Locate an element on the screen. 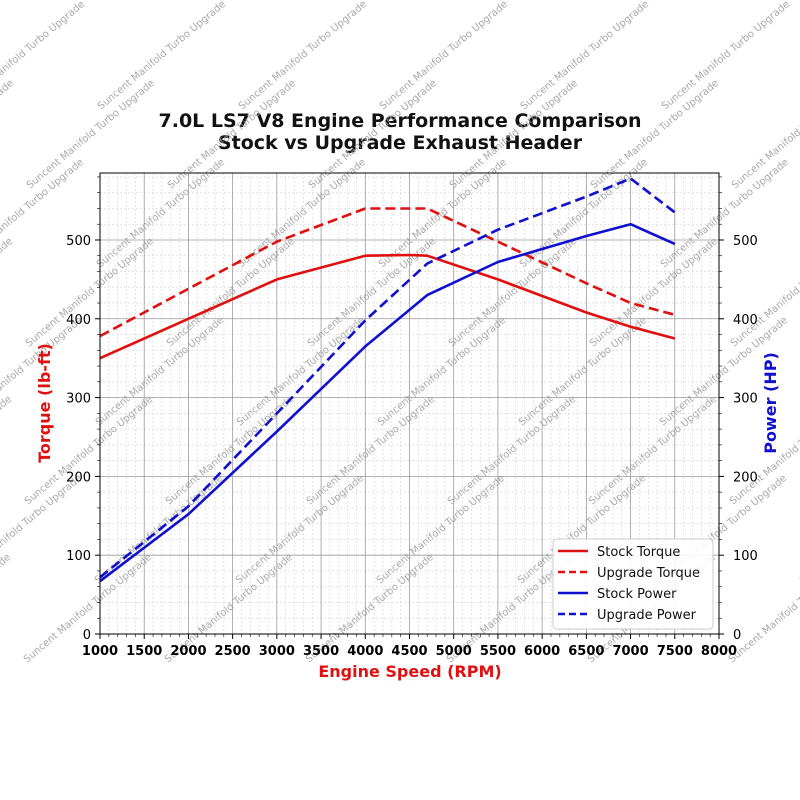  y-left-tick-label: 500 is located at coordinates (78, 241).